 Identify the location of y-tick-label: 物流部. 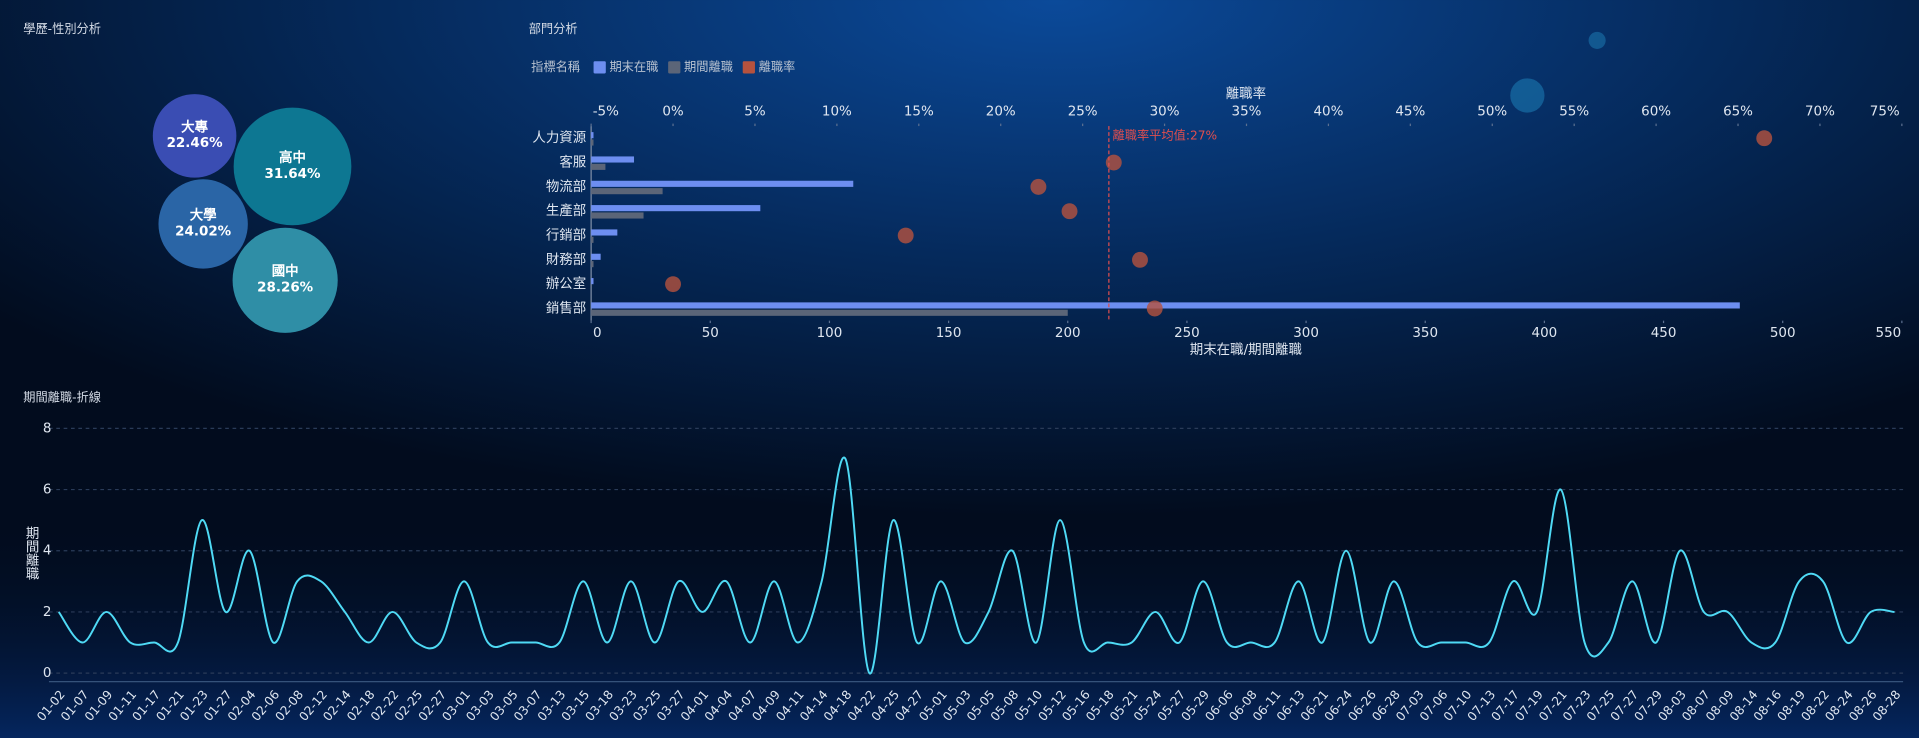
(566, 187).